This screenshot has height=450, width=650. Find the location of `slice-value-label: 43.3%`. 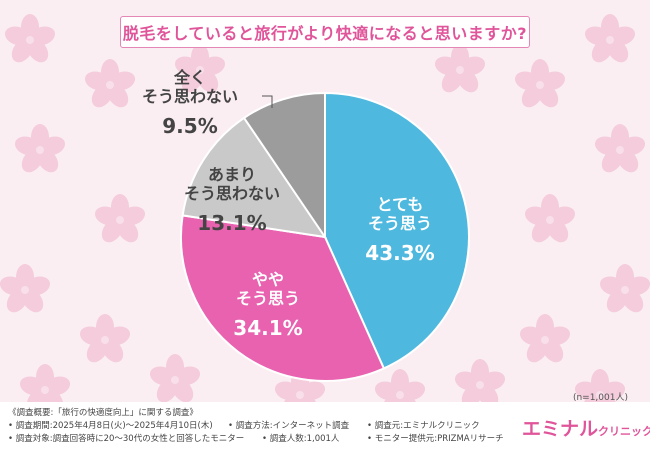

slice-value-label: 43.3% is located at coordinates (399, 253).